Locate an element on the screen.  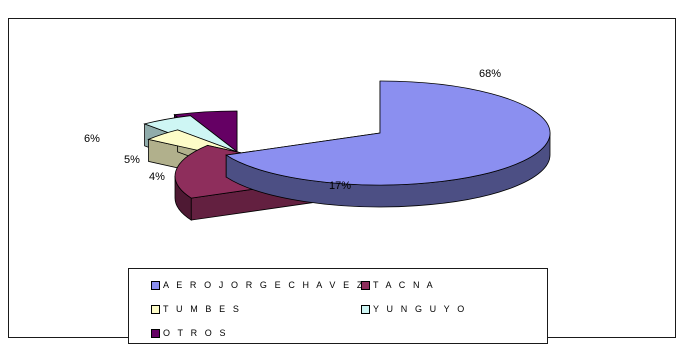
legend-label: T U M B E S is located at coordinates (202, 309).